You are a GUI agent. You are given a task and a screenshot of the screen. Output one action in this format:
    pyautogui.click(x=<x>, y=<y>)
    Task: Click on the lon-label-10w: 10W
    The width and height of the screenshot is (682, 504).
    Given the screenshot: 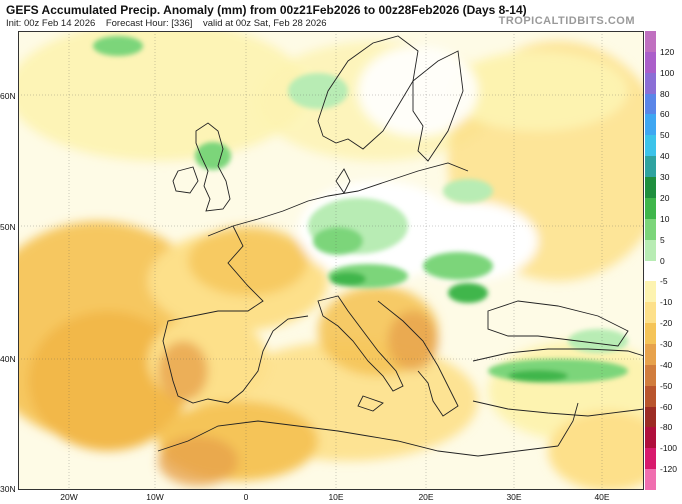 What is the action you would take?
    pyautogui.click(x=155, y=497)
    